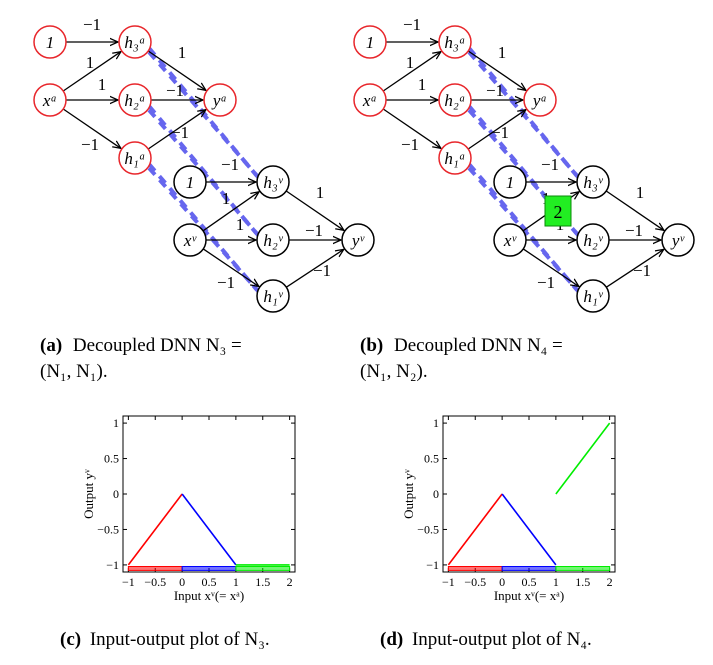  I want to click on y-axis-label: Output yᵛ, so click(408, 494).